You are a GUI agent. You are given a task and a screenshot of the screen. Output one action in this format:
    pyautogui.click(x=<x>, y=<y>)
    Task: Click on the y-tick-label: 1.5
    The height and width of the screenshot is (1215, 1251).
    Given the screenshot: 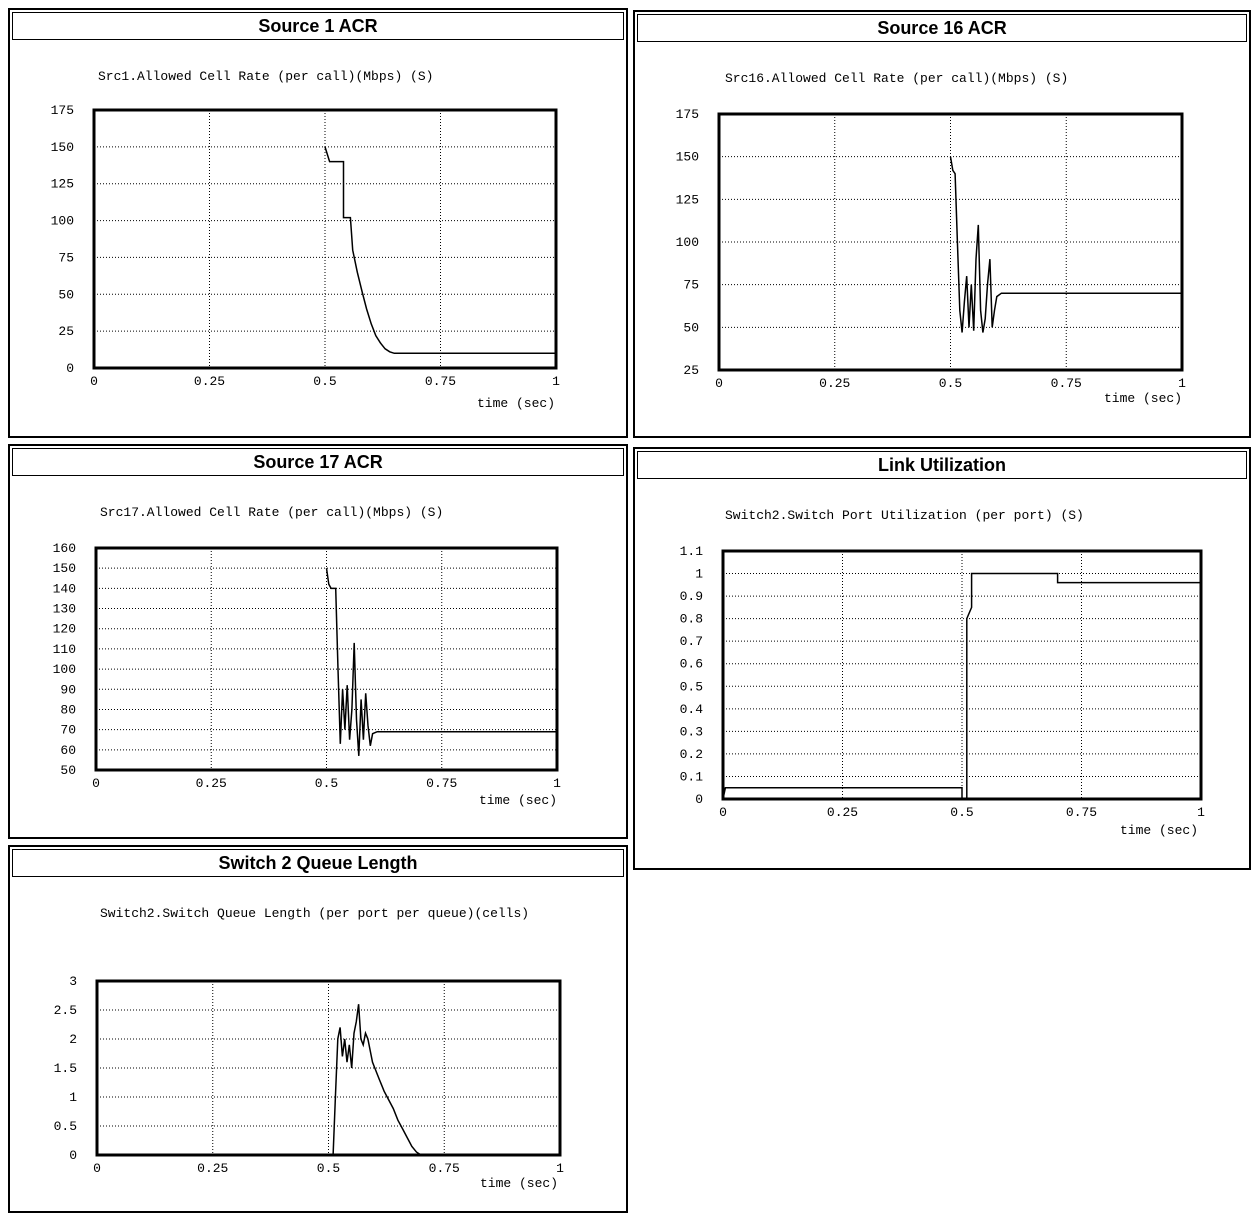 What is the action you would take?
    pyautogui.click(x=65, y=1068)
    